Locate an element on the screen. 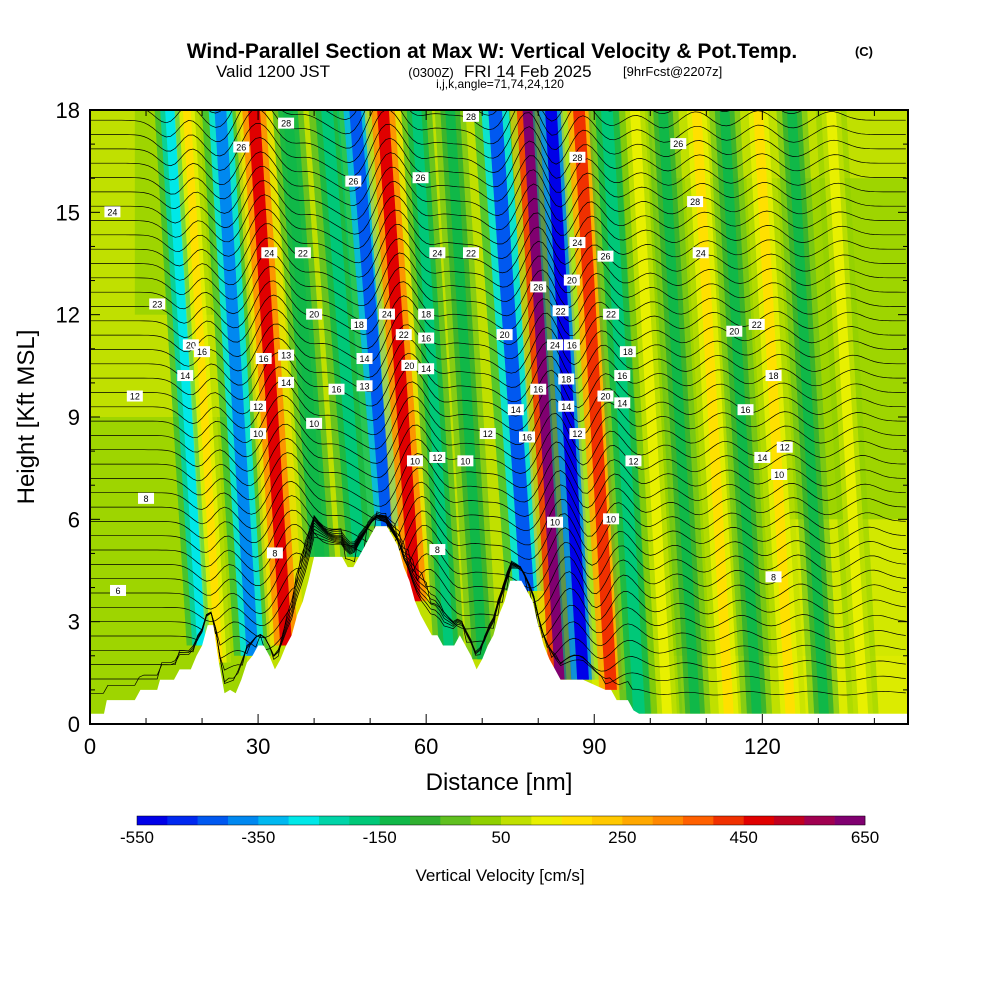 The image size is (1000, 1000). colorbar-tick-label: 650 is located at coordinates (865, 837).